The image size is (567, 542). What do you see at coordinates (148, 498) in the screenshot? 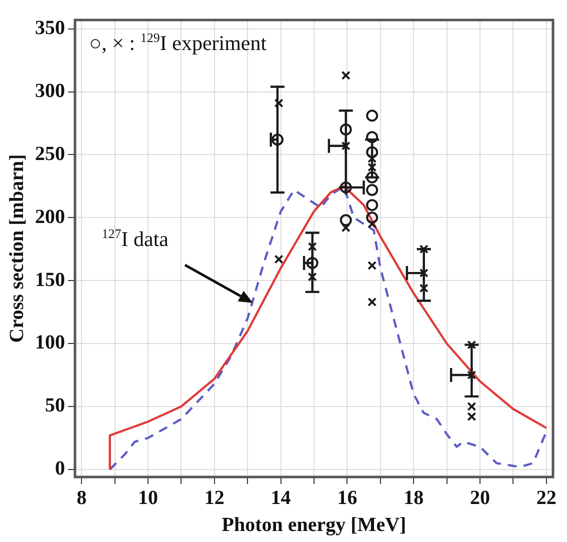
I see `x-tick-label: 10` at bounding box center [148, 498].